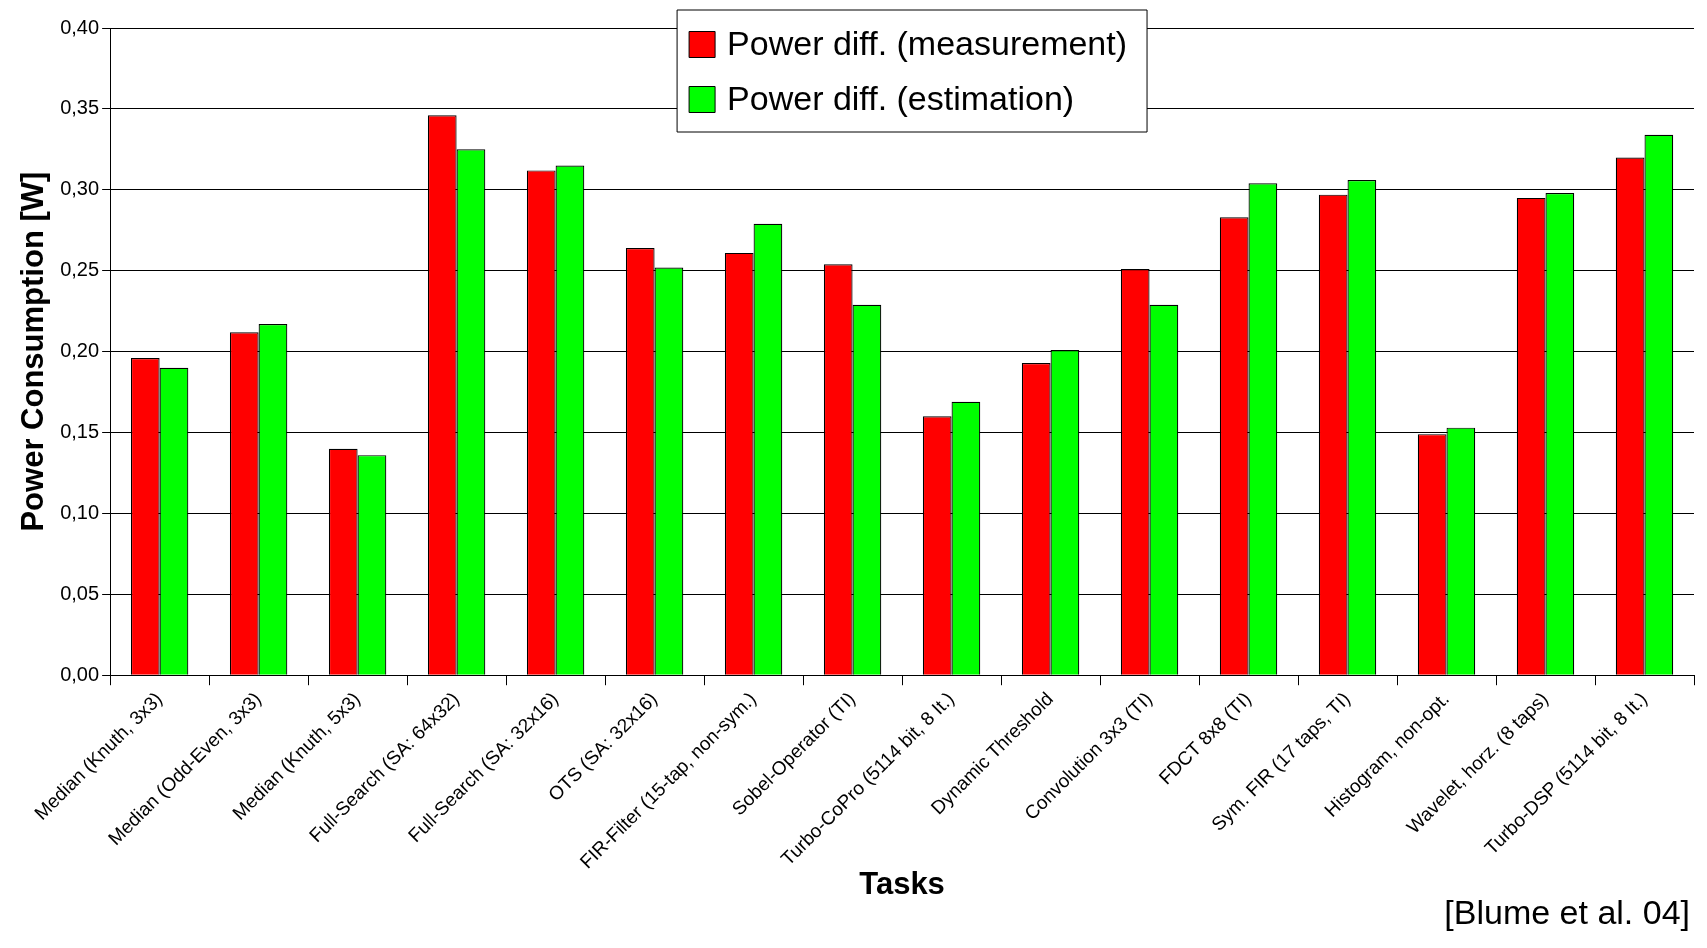  Describe the element at coordinates (927, 42) in the screenshot. I see `legend-label: Power diff. (measurement)` at that location.